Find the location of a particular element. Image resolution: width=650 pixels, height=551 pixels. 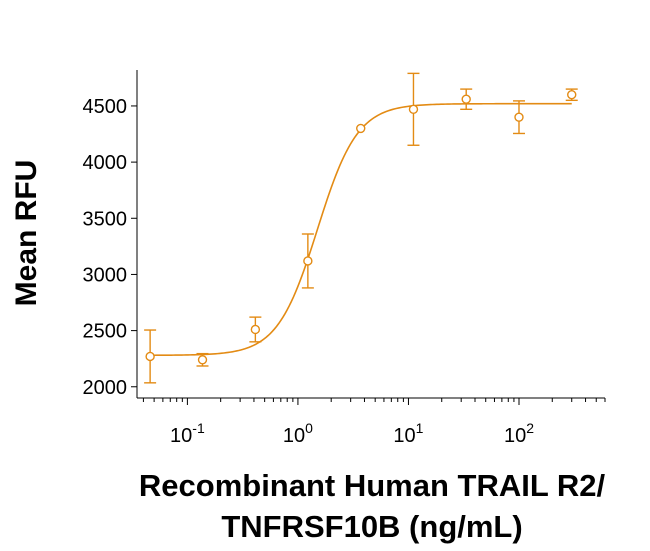

y-tick-label: 3500 is located at coordinates (105, 219).